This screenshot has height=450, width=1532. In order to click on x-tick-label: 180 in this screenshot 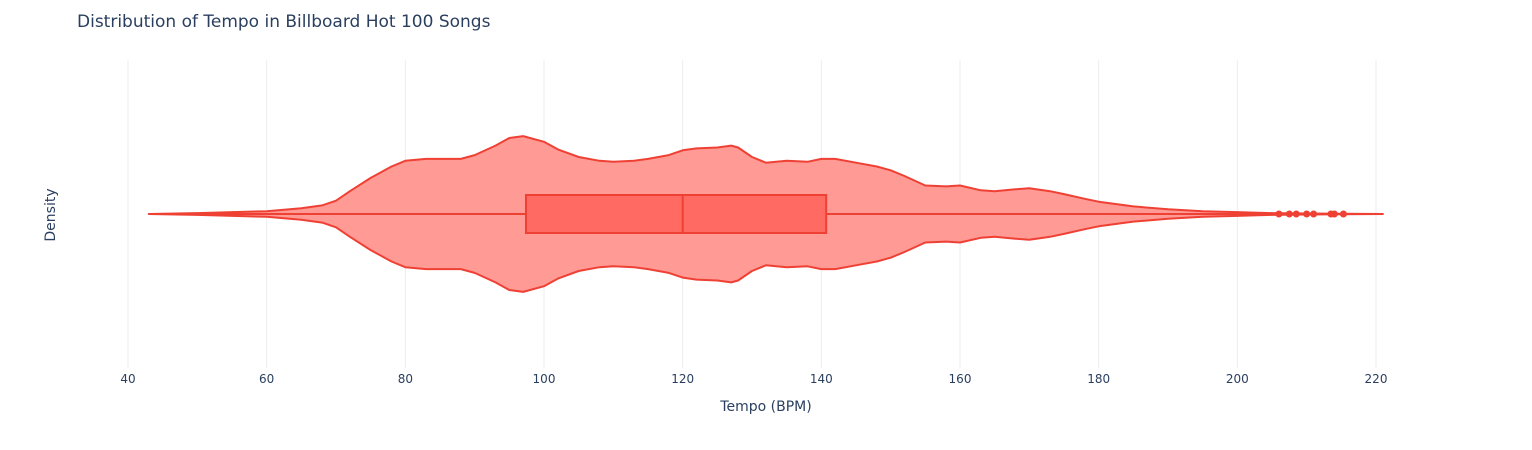, I will do `click(1098, 379)`.